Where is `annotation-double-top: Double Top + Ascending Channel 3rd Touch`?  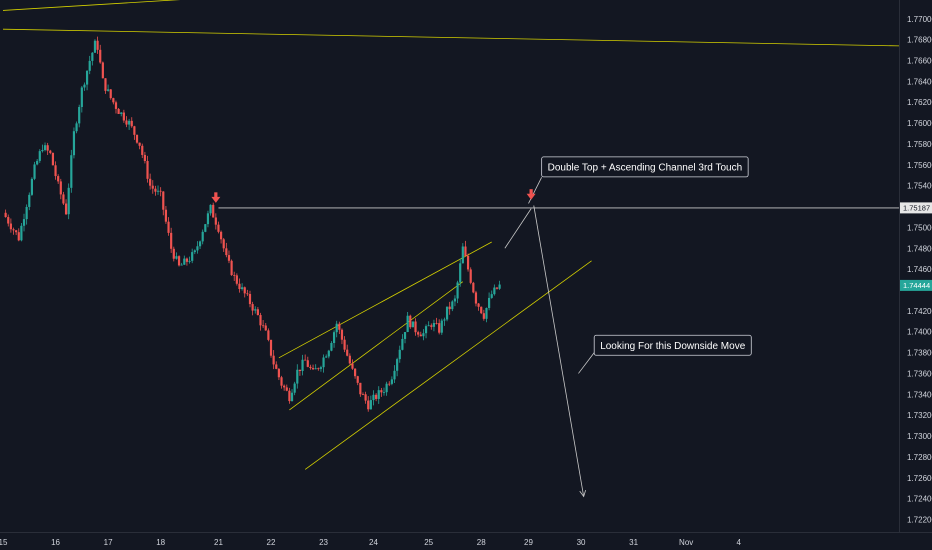 annotation-double-top: Double Top + Ascending Channel 3rd Touch is located at coordinates (645, 167).